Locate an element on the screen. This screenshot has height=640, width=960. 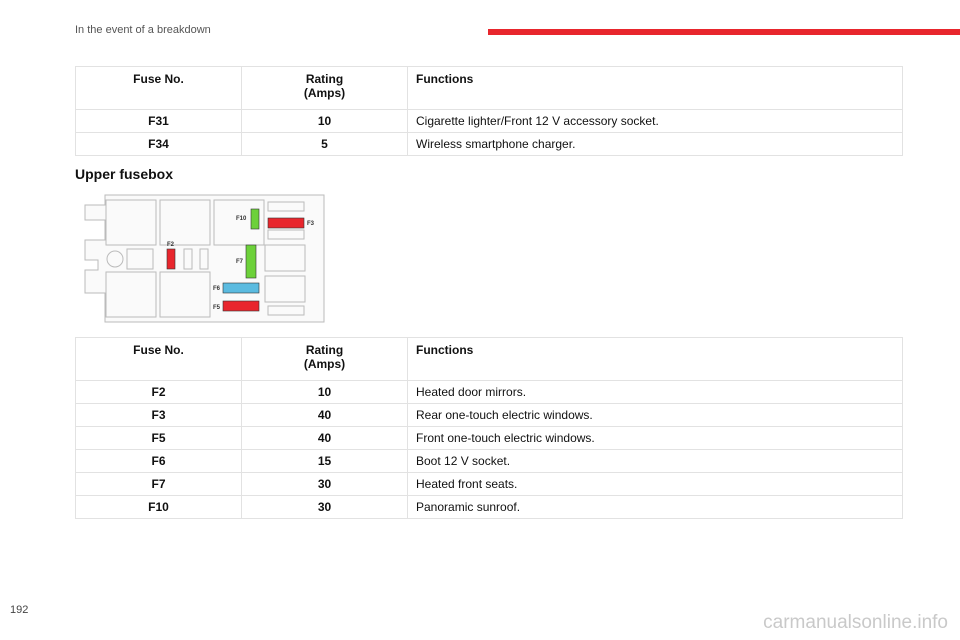
table-cell: F7 is located at coordinates (158, 484).